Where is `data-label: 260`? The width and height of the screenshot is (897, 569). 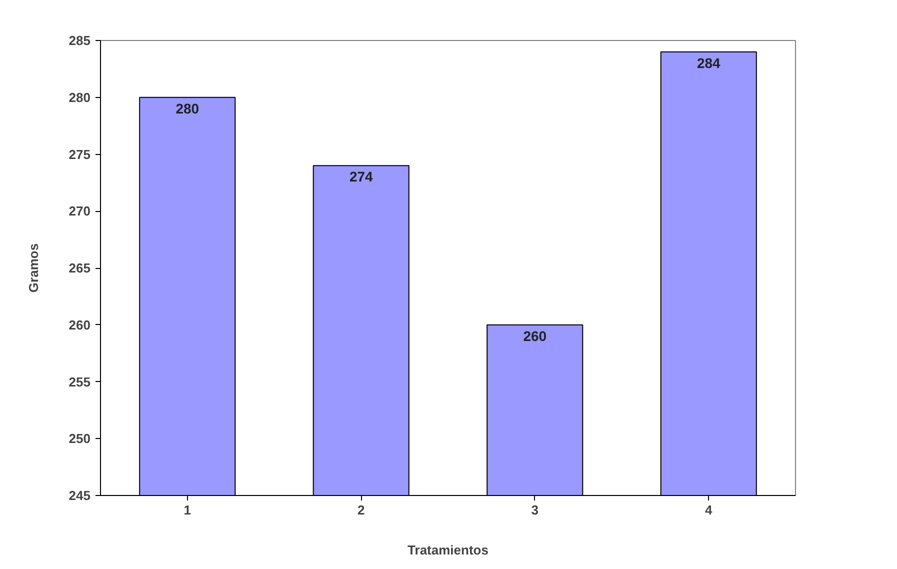 data-label: 260 is located at coordinates (535, 336).